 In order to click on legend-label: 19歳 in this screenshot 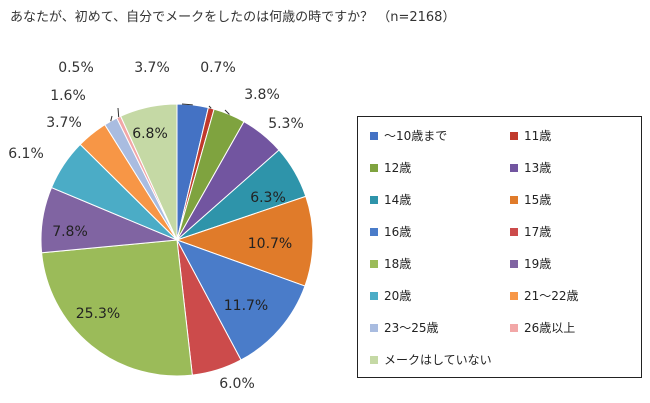, I will do `click(538, 264)`.